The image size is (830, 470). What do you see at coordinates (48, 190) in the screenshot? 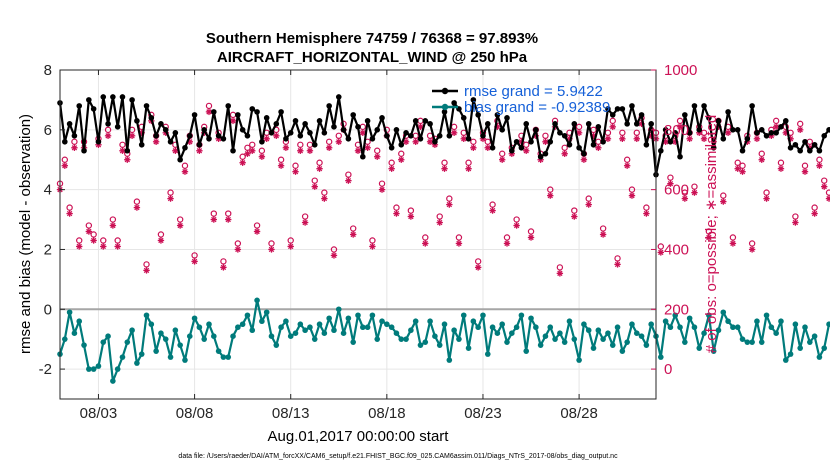
I see `y-left-tick-label: 4` at bounding box center [48, 190].